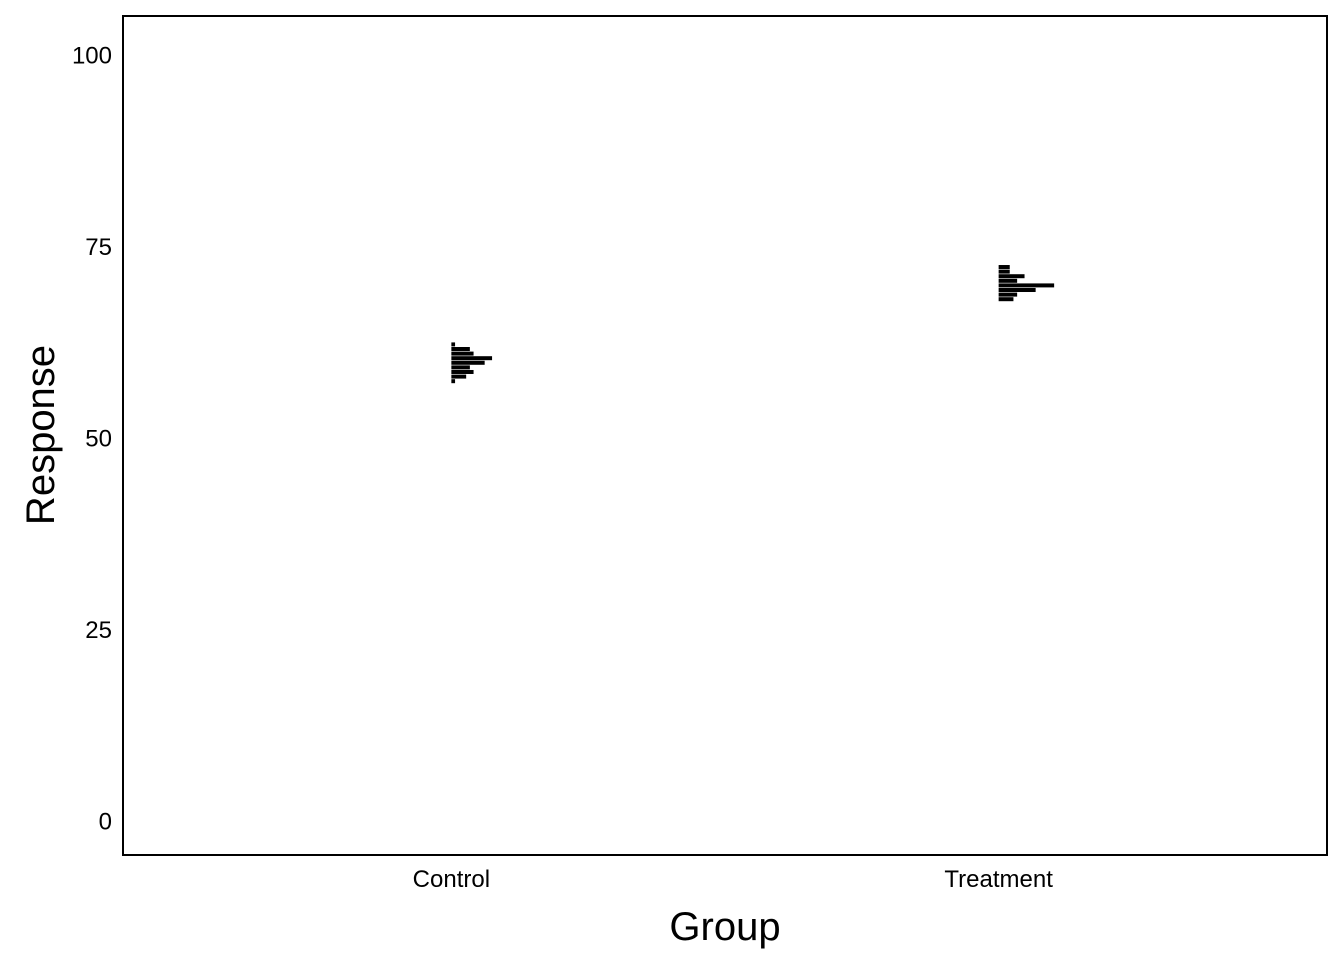 The image size is (1344, 960). What do you see at coordinates (92, 55) in the screenshot?
I see `y-tick-label-4: 100` at bounding box center [92, 55].